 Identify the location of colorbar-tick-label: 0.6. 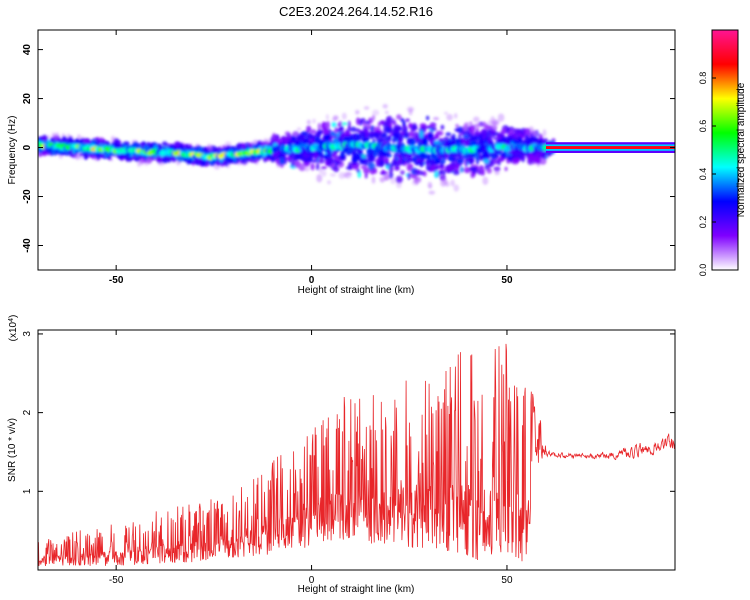
(703, 126).